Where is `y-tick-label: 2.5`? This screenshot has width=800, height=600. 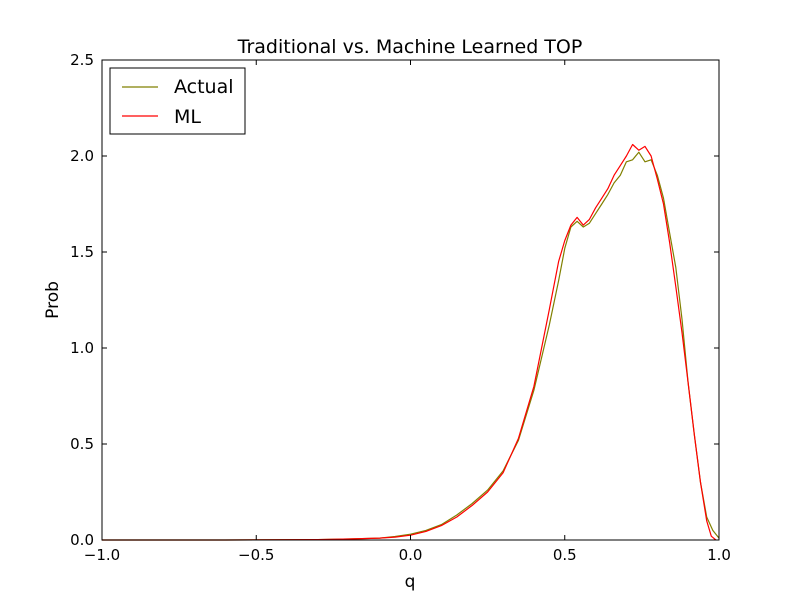 y-tick-label: 2.5 is located at coordinates (82, 60).